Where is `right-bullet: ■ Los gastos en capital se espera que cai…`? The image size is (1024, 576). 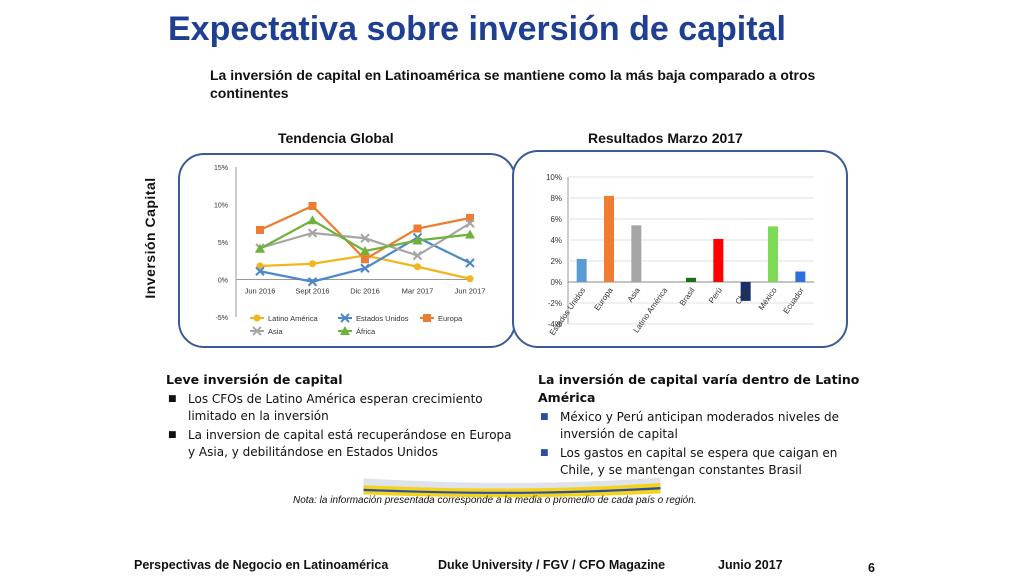
right-bullet: ■ Los gastos en capital se espera que cai… is located at coordinates (703, 462).